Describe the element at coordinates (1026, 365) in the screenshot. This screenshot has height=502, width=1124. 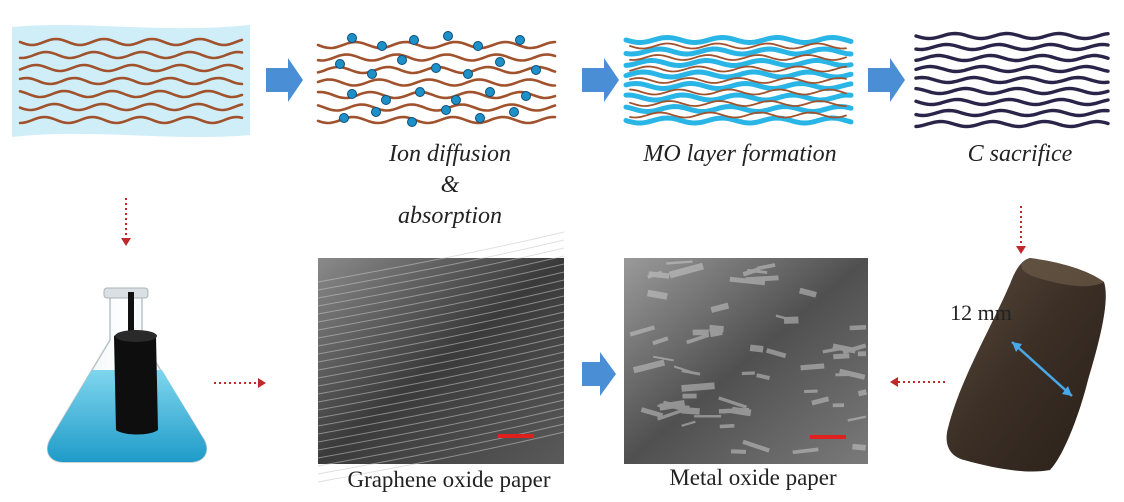
I see `metal-oxide-sample-photo` at that location.